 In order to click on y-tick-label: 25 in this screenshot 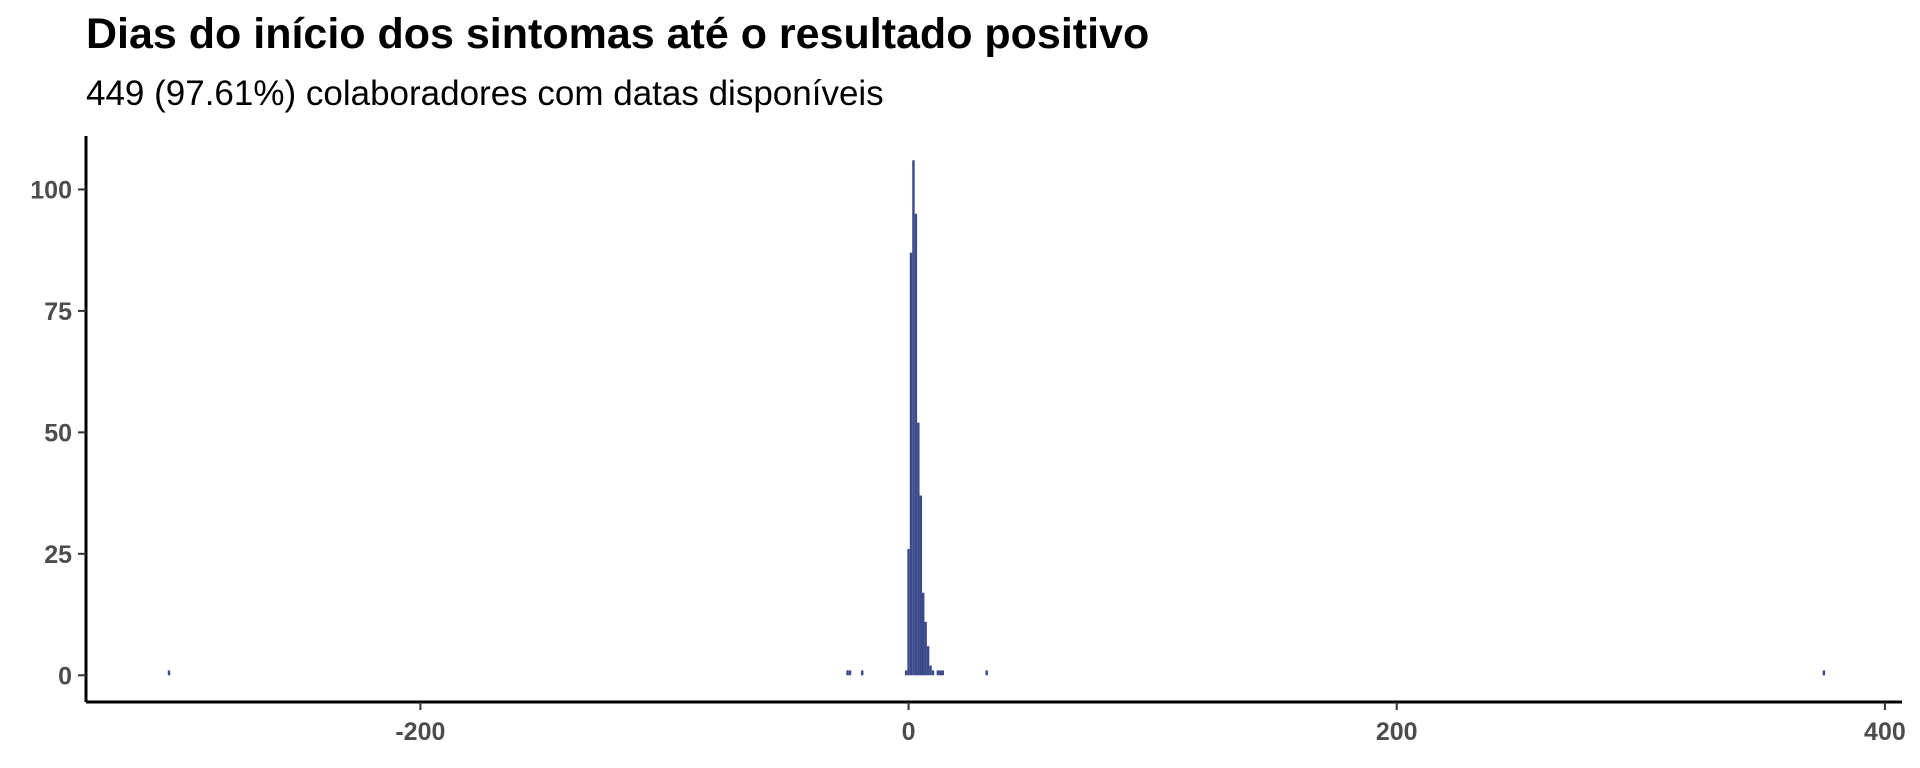, I will do `click(58, 555)`.